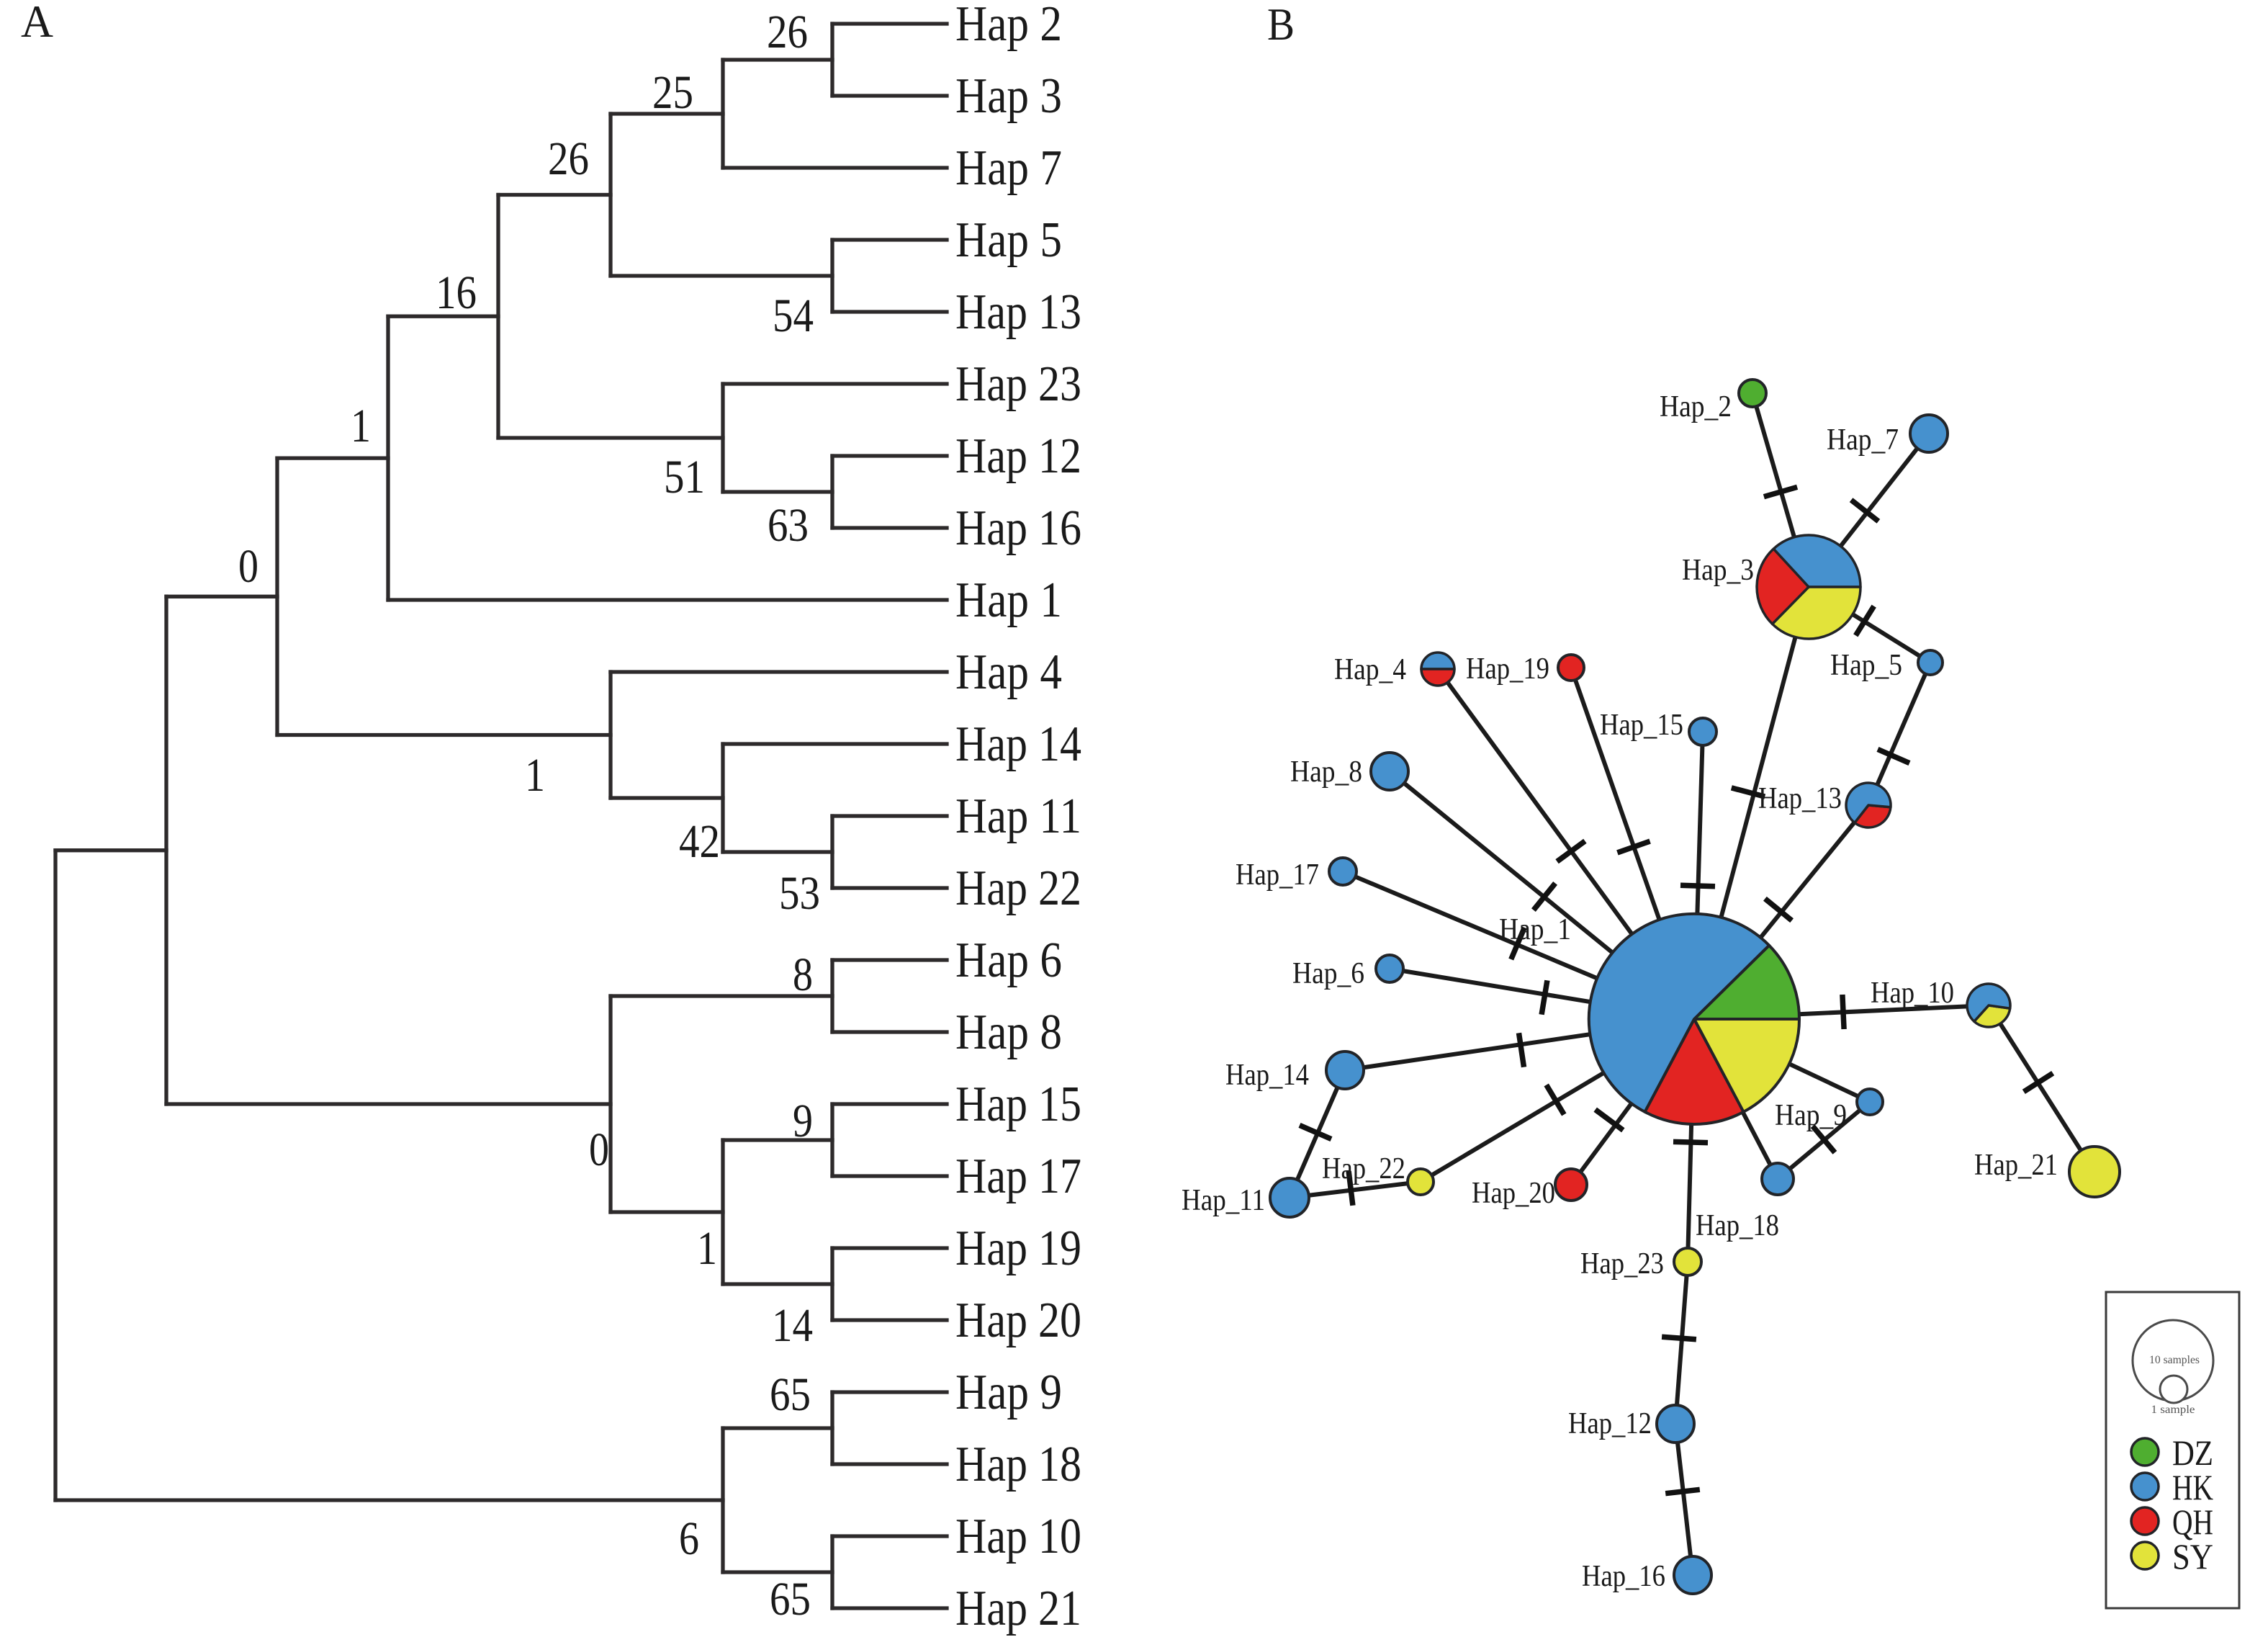 The width and height of the screenshot is (2268, 1637). I want to click on svg-text: Hap 15, so click(1018, 1104).